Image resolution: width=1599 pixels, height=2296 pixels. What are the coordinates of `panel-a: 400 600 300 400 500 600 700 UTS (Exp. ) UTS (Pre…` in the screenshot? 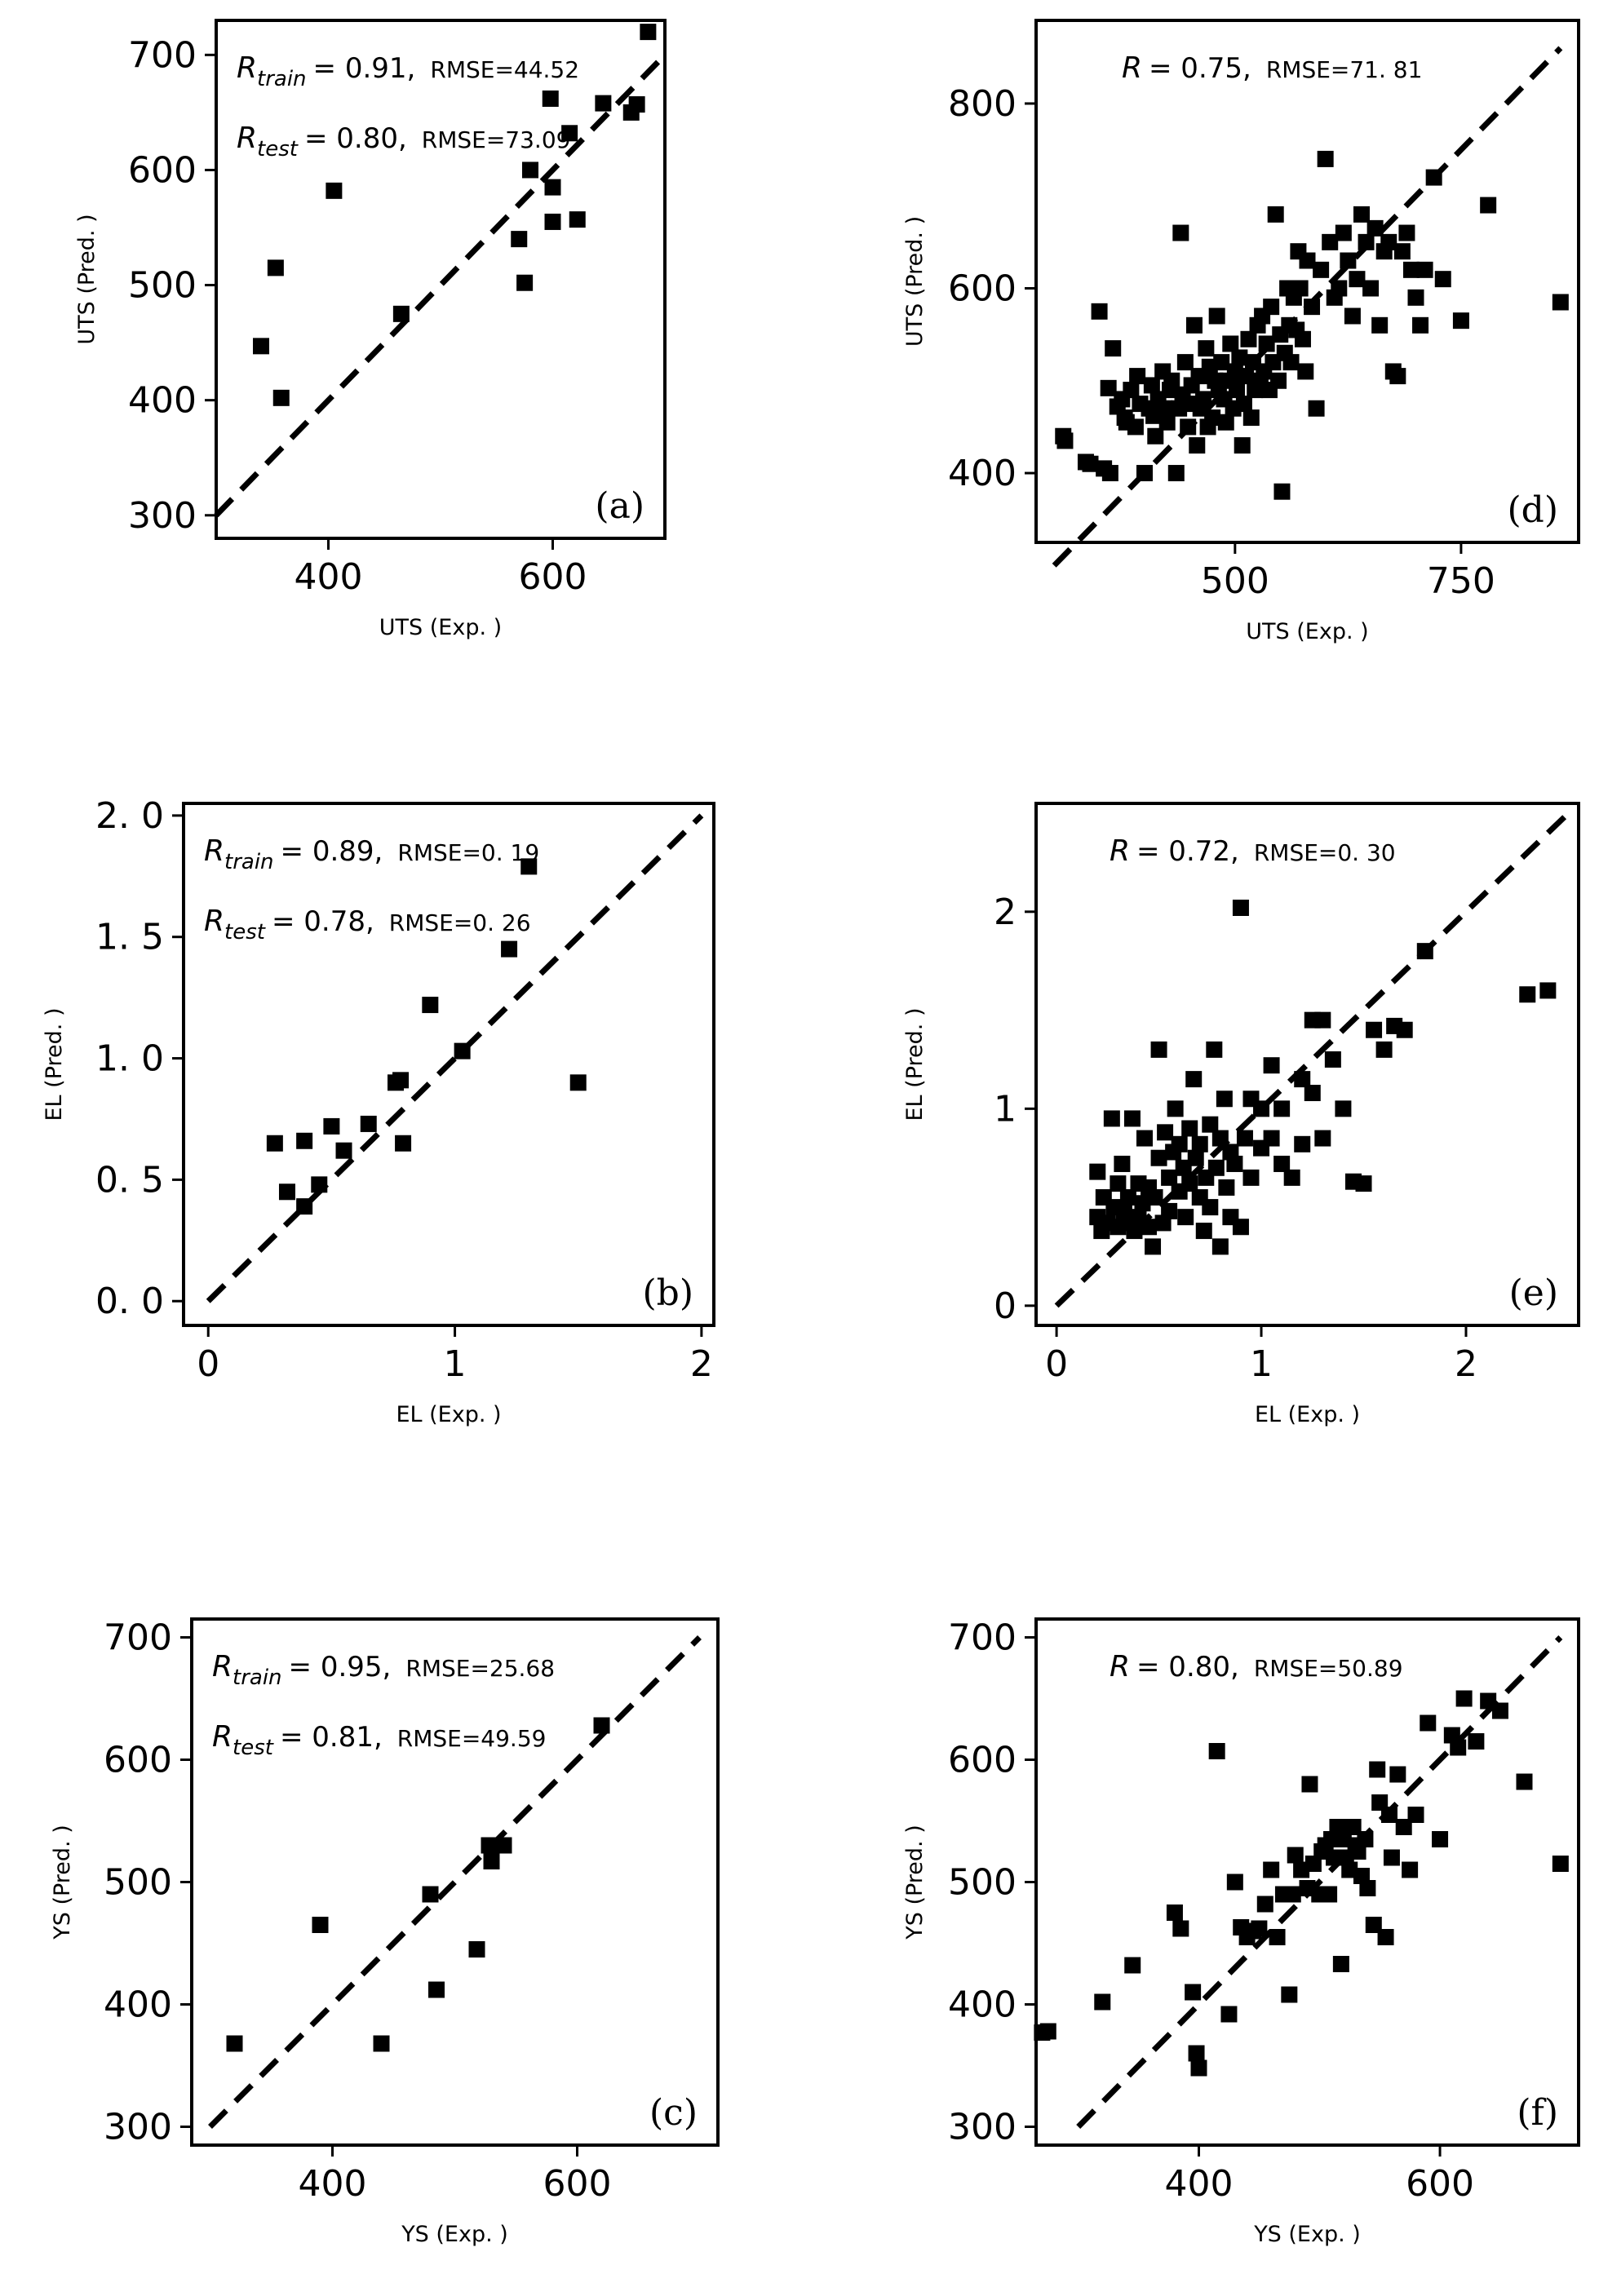 It's located at (370, 330).